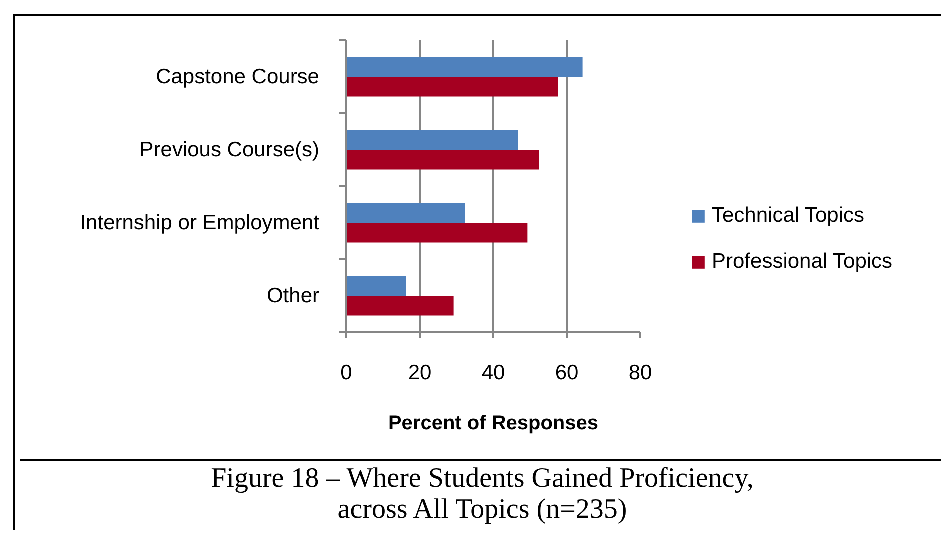  I want to click on y-tick-label: Capstone Course, so click(238, 77).